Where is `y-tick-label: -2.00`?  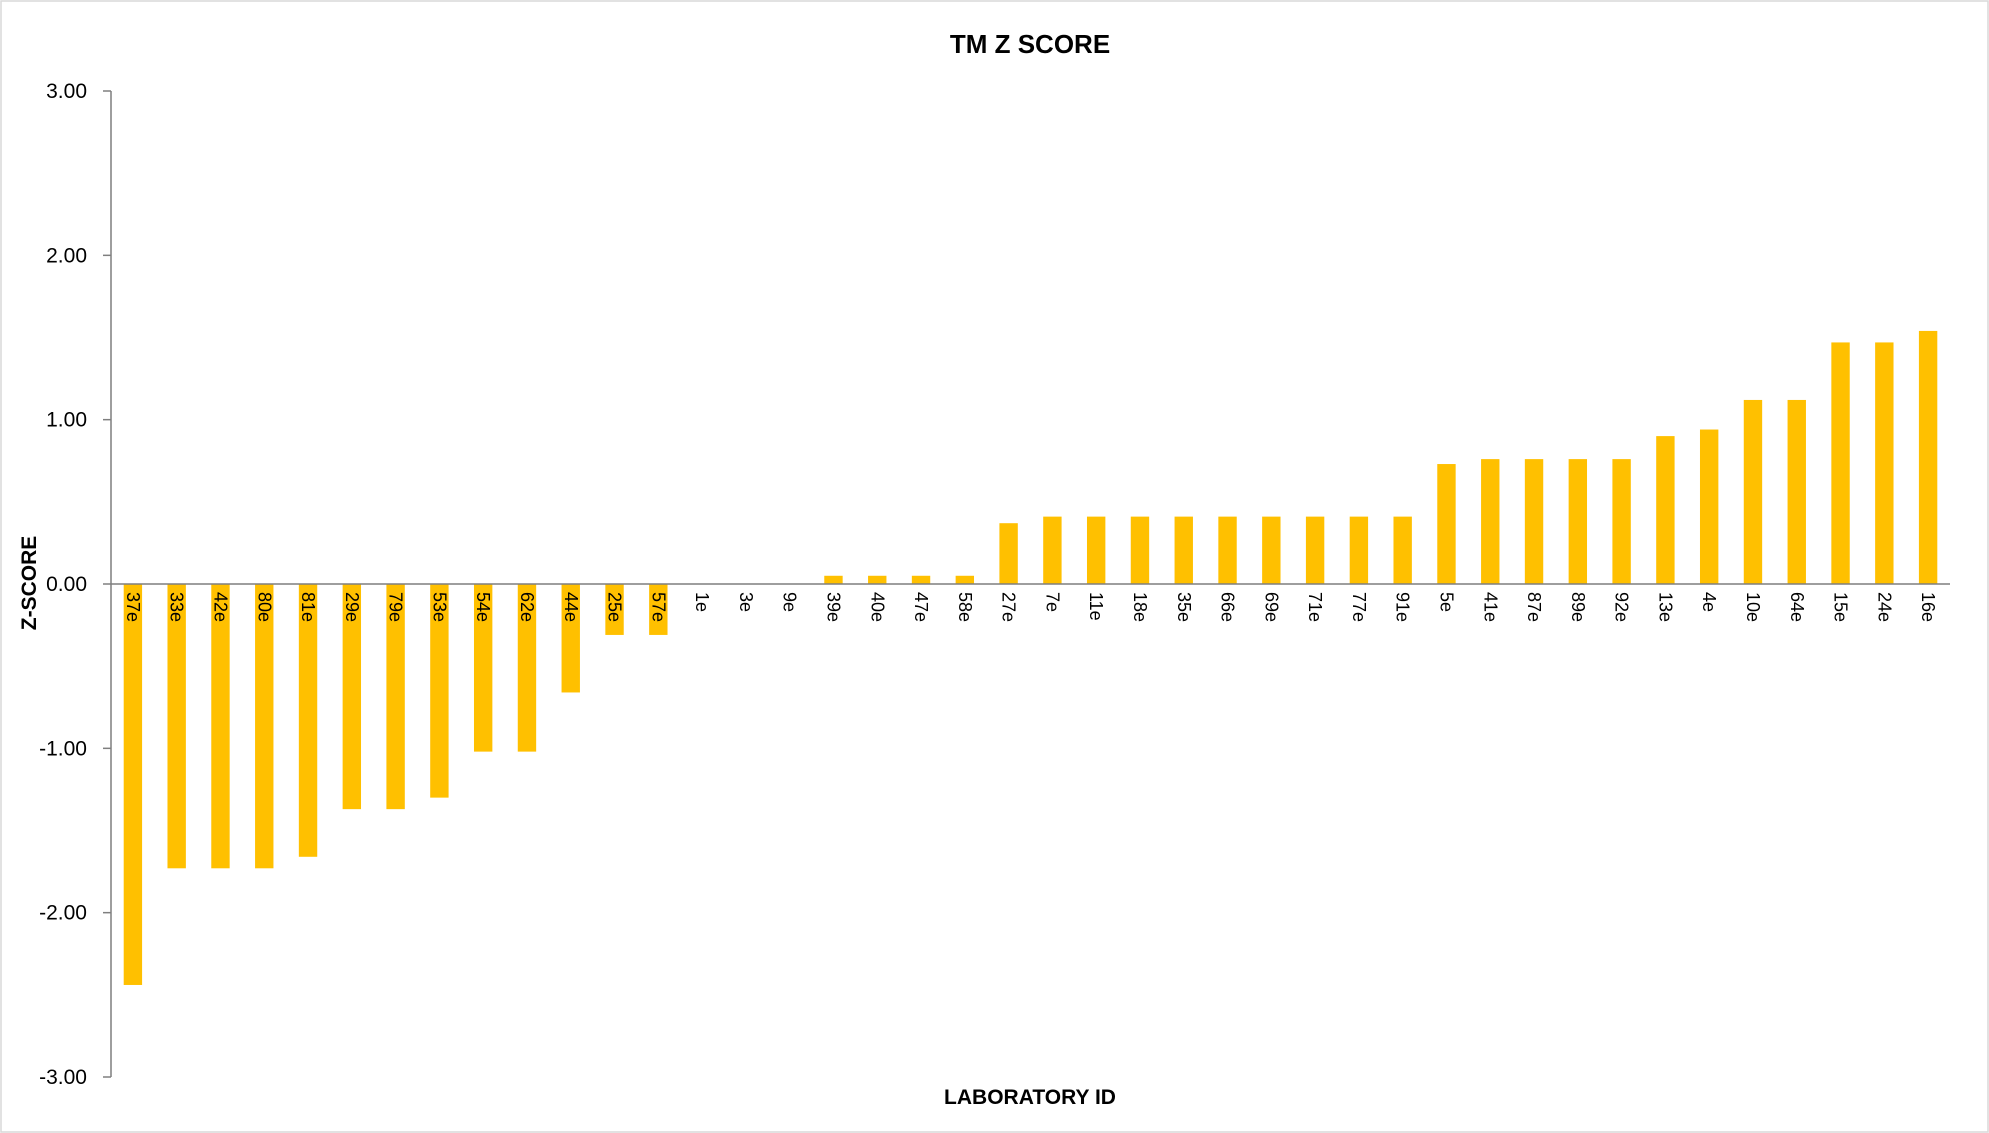
y-tick-label: -2.00 is located at coordinates (63, 913).